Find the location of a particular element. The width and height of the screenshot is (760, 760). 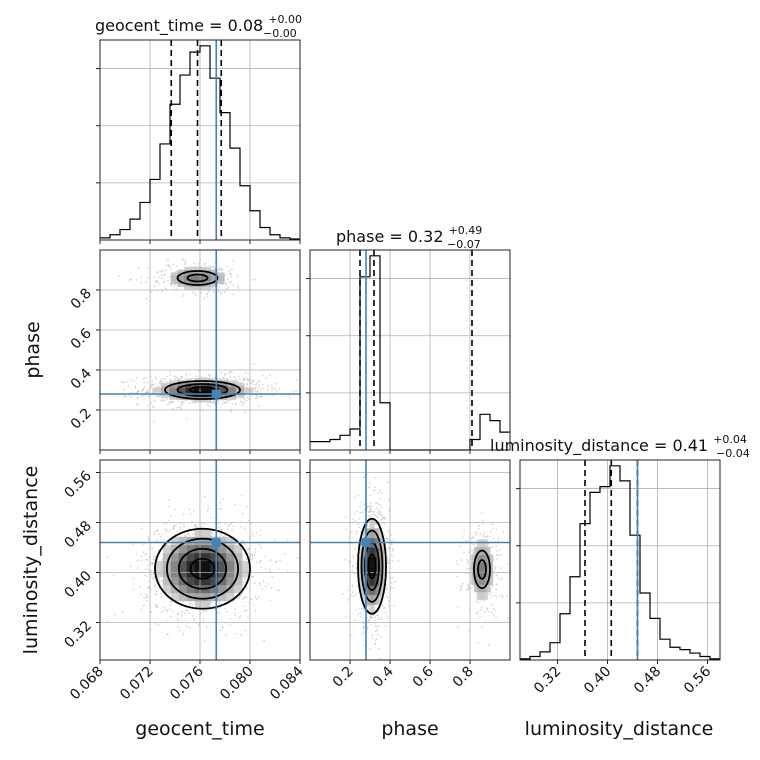

tick-label-x-luminosity-distance-3: 0.56 is located at coordinates (697, 679).